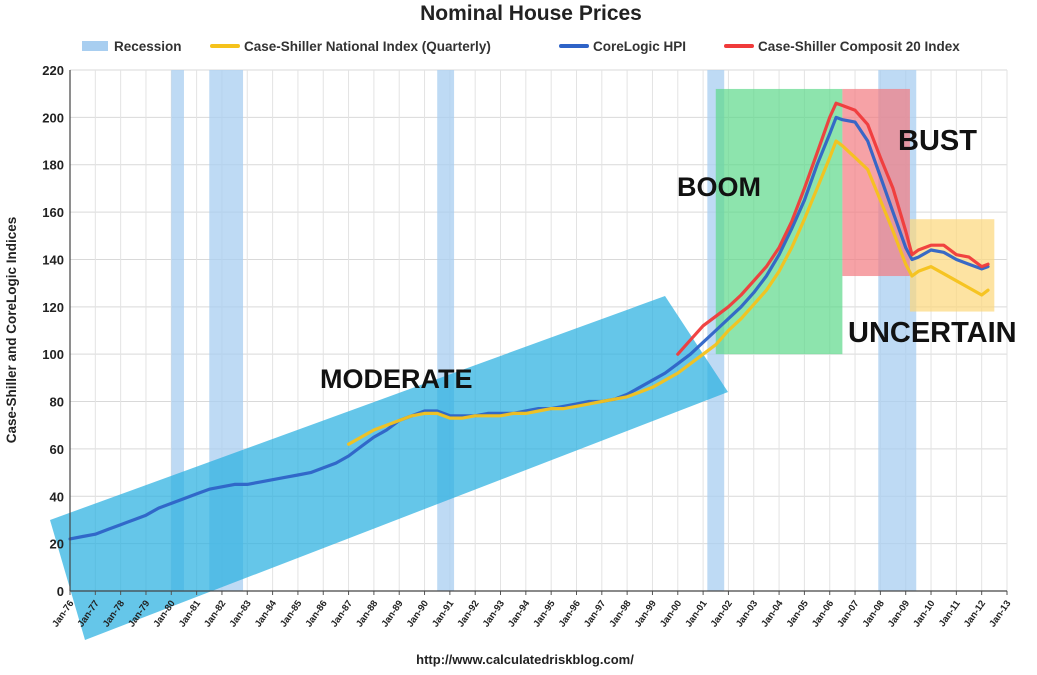 This screenshot has height=675, width=1037. What do you see at coordinates (950, 613) in the screenshot?
I see `x-tick-label: Jan-11` at bounding box center [950, 613].